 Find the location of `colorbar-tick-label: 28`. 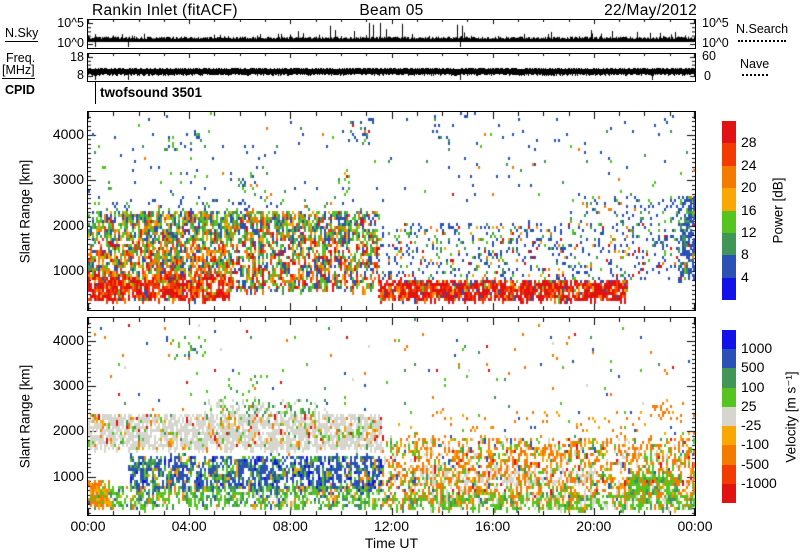

colorbar-tick-label: 28 is located at coordinates (749, 142).